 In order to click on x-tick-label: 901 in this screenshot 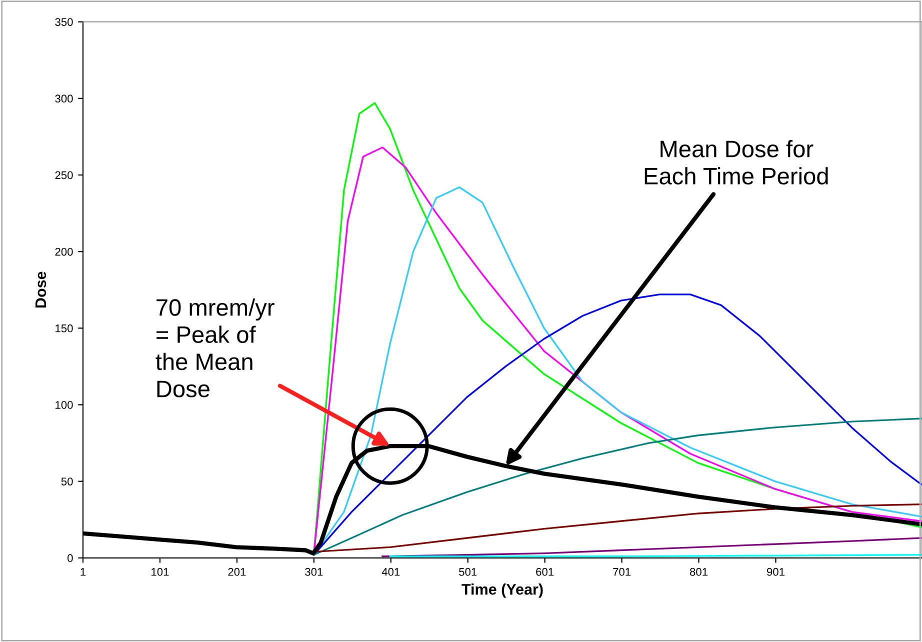, I will do `click(775, 572)`.